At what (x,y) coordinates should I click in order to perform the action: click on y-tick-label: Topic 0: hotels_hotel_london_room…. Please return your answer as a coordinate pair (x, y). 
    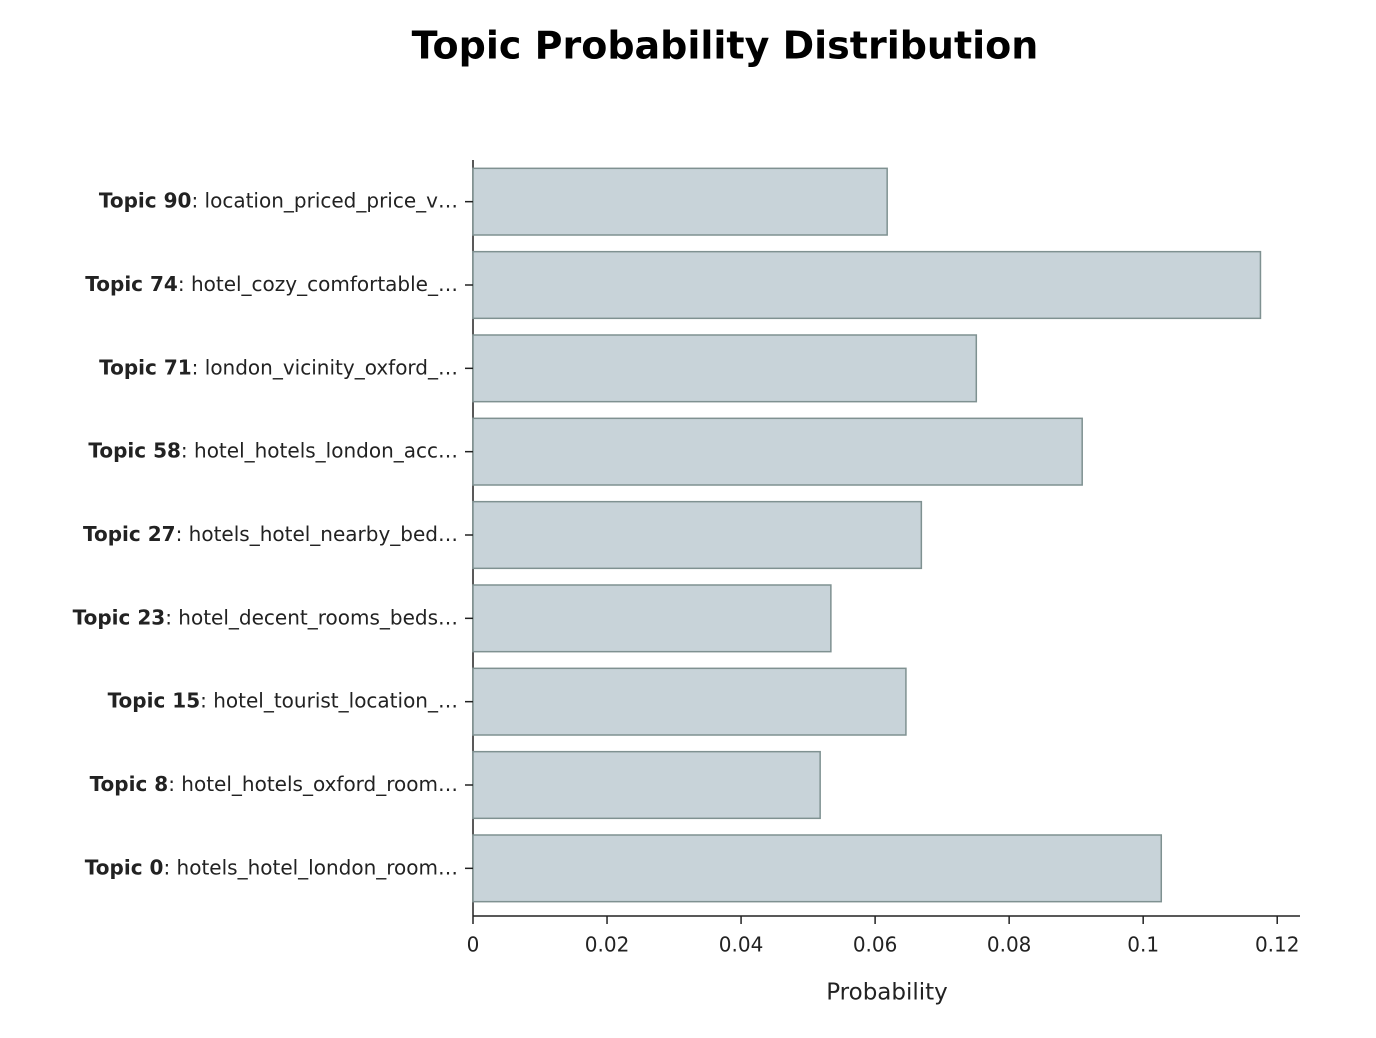
    Looking at the image, I should click on (271, 867).